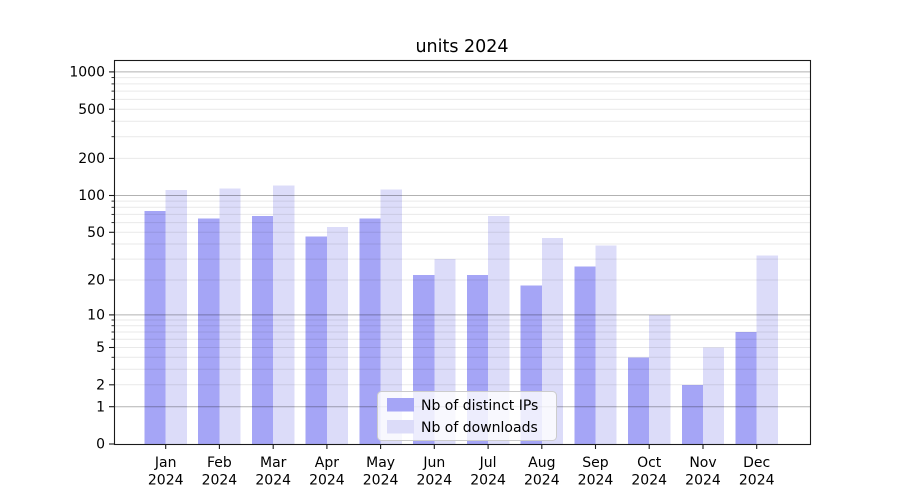 The image size is (900, 500). I want to click on y-tick-label-10: 10, so click(96, 316).